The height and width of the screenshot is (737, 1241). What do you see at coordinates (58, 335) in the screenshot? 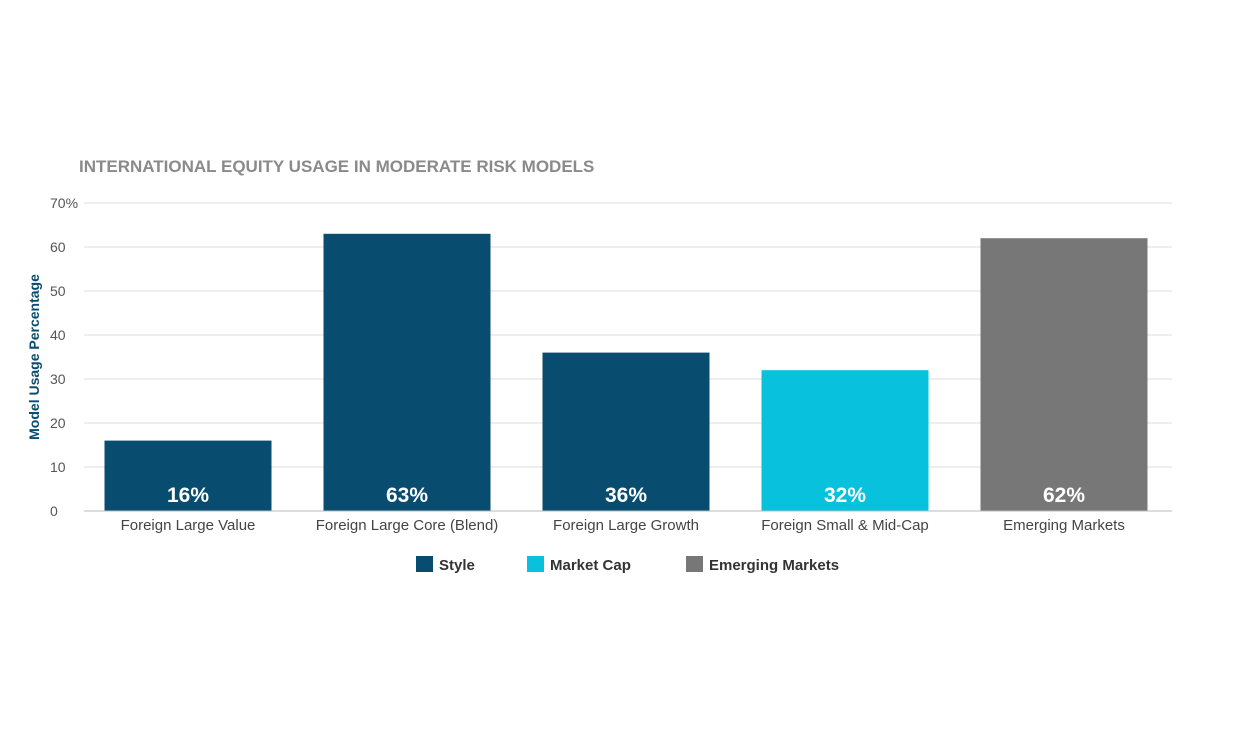
I see `y-tick-label: 40` at bounding box center [58, 335].